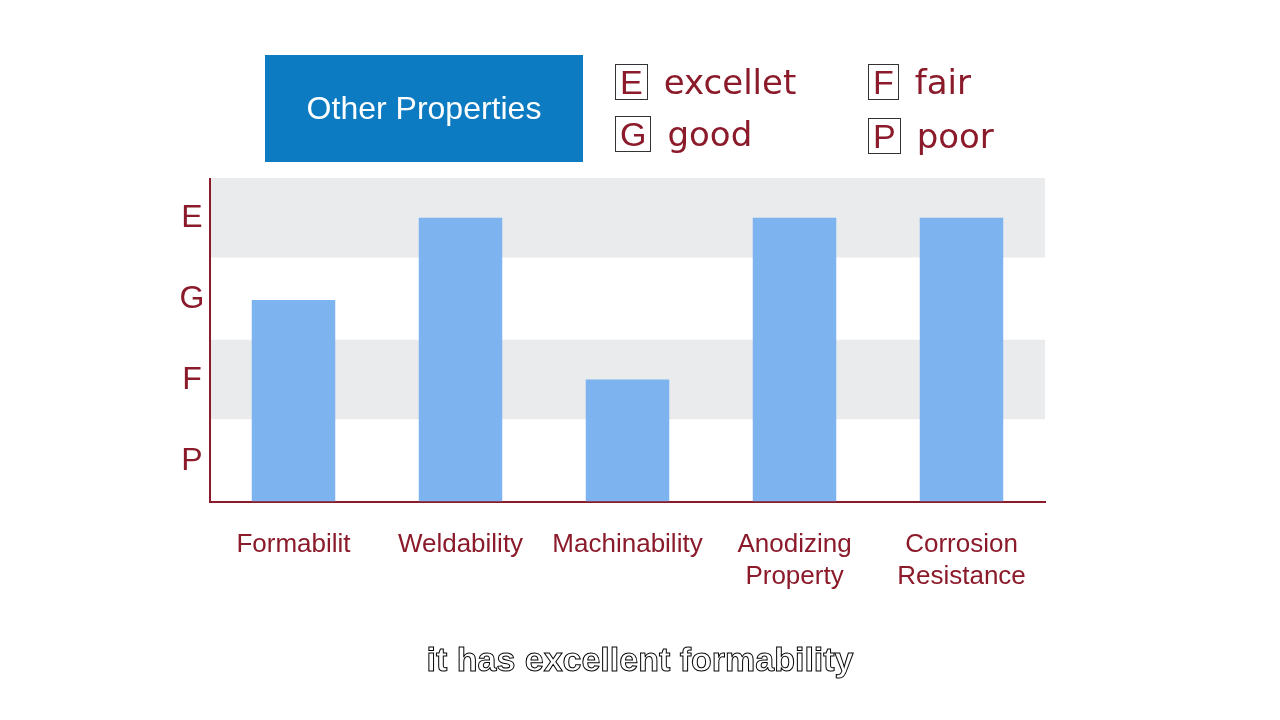  I want to click on text: F, so click(192, 378).